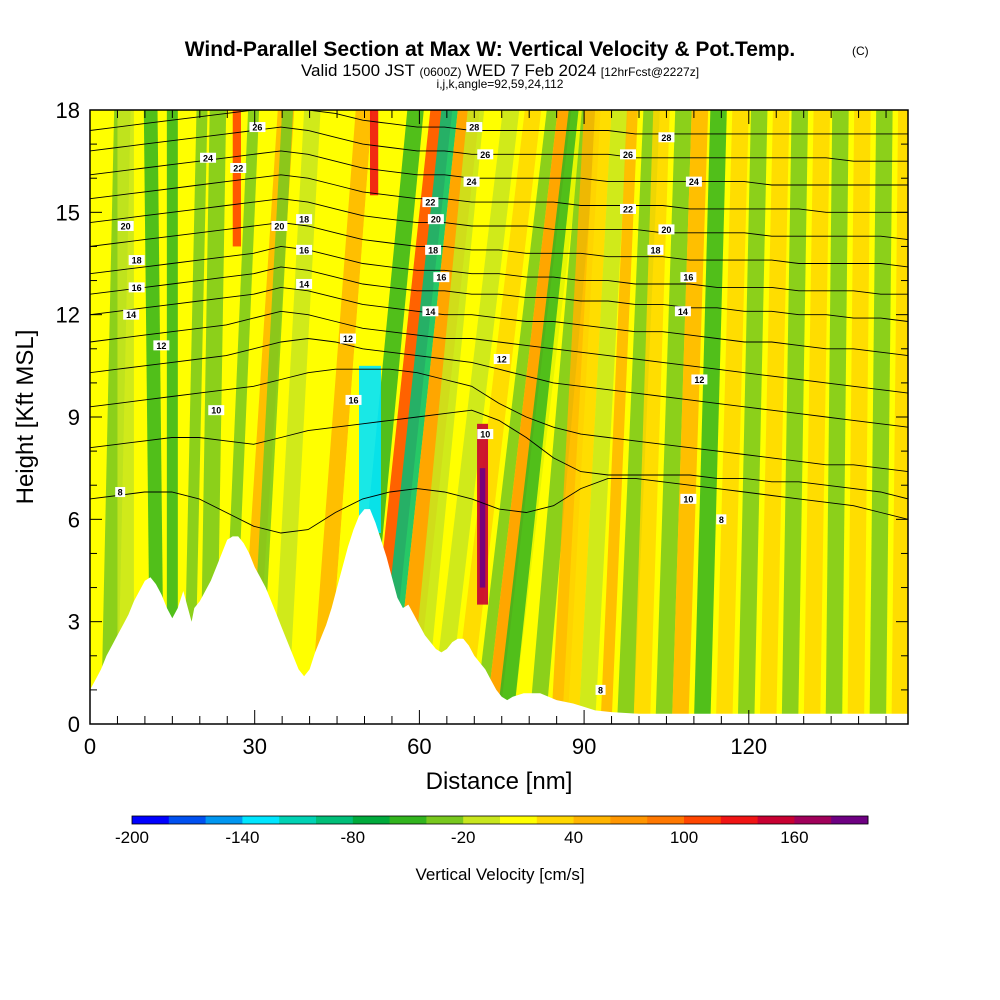 The height and width of the screenshot is (1000, 1000). Describe the element at coordinates (440, 72) in the screenshot. I see `subtitle-utc: (0600Z)` at that location.